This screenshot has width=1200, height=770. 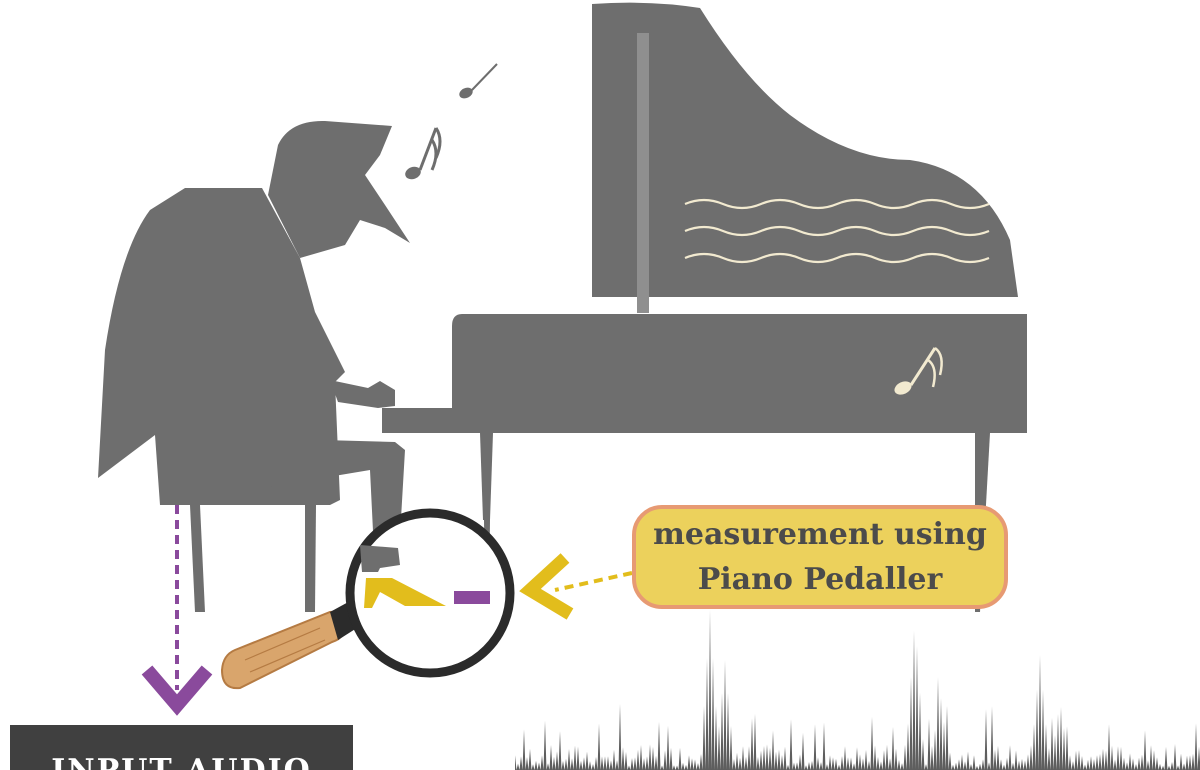 What do you see at coordinates (820, 579) in the screenshot?
I see `callout-line-2: Piano Pedaller` at bounding box center [820, 579].